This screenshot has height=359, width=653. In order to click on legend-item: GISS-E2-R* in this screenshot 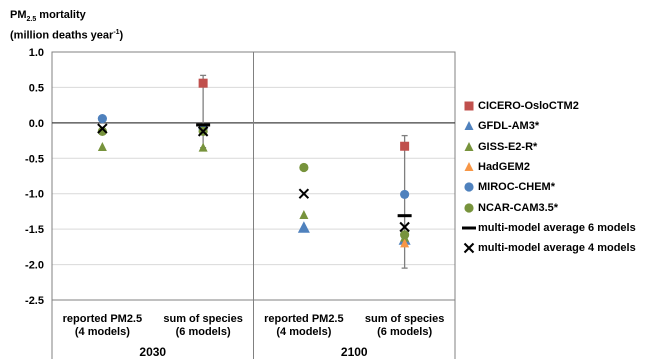, I will do `click(549, 147)`.